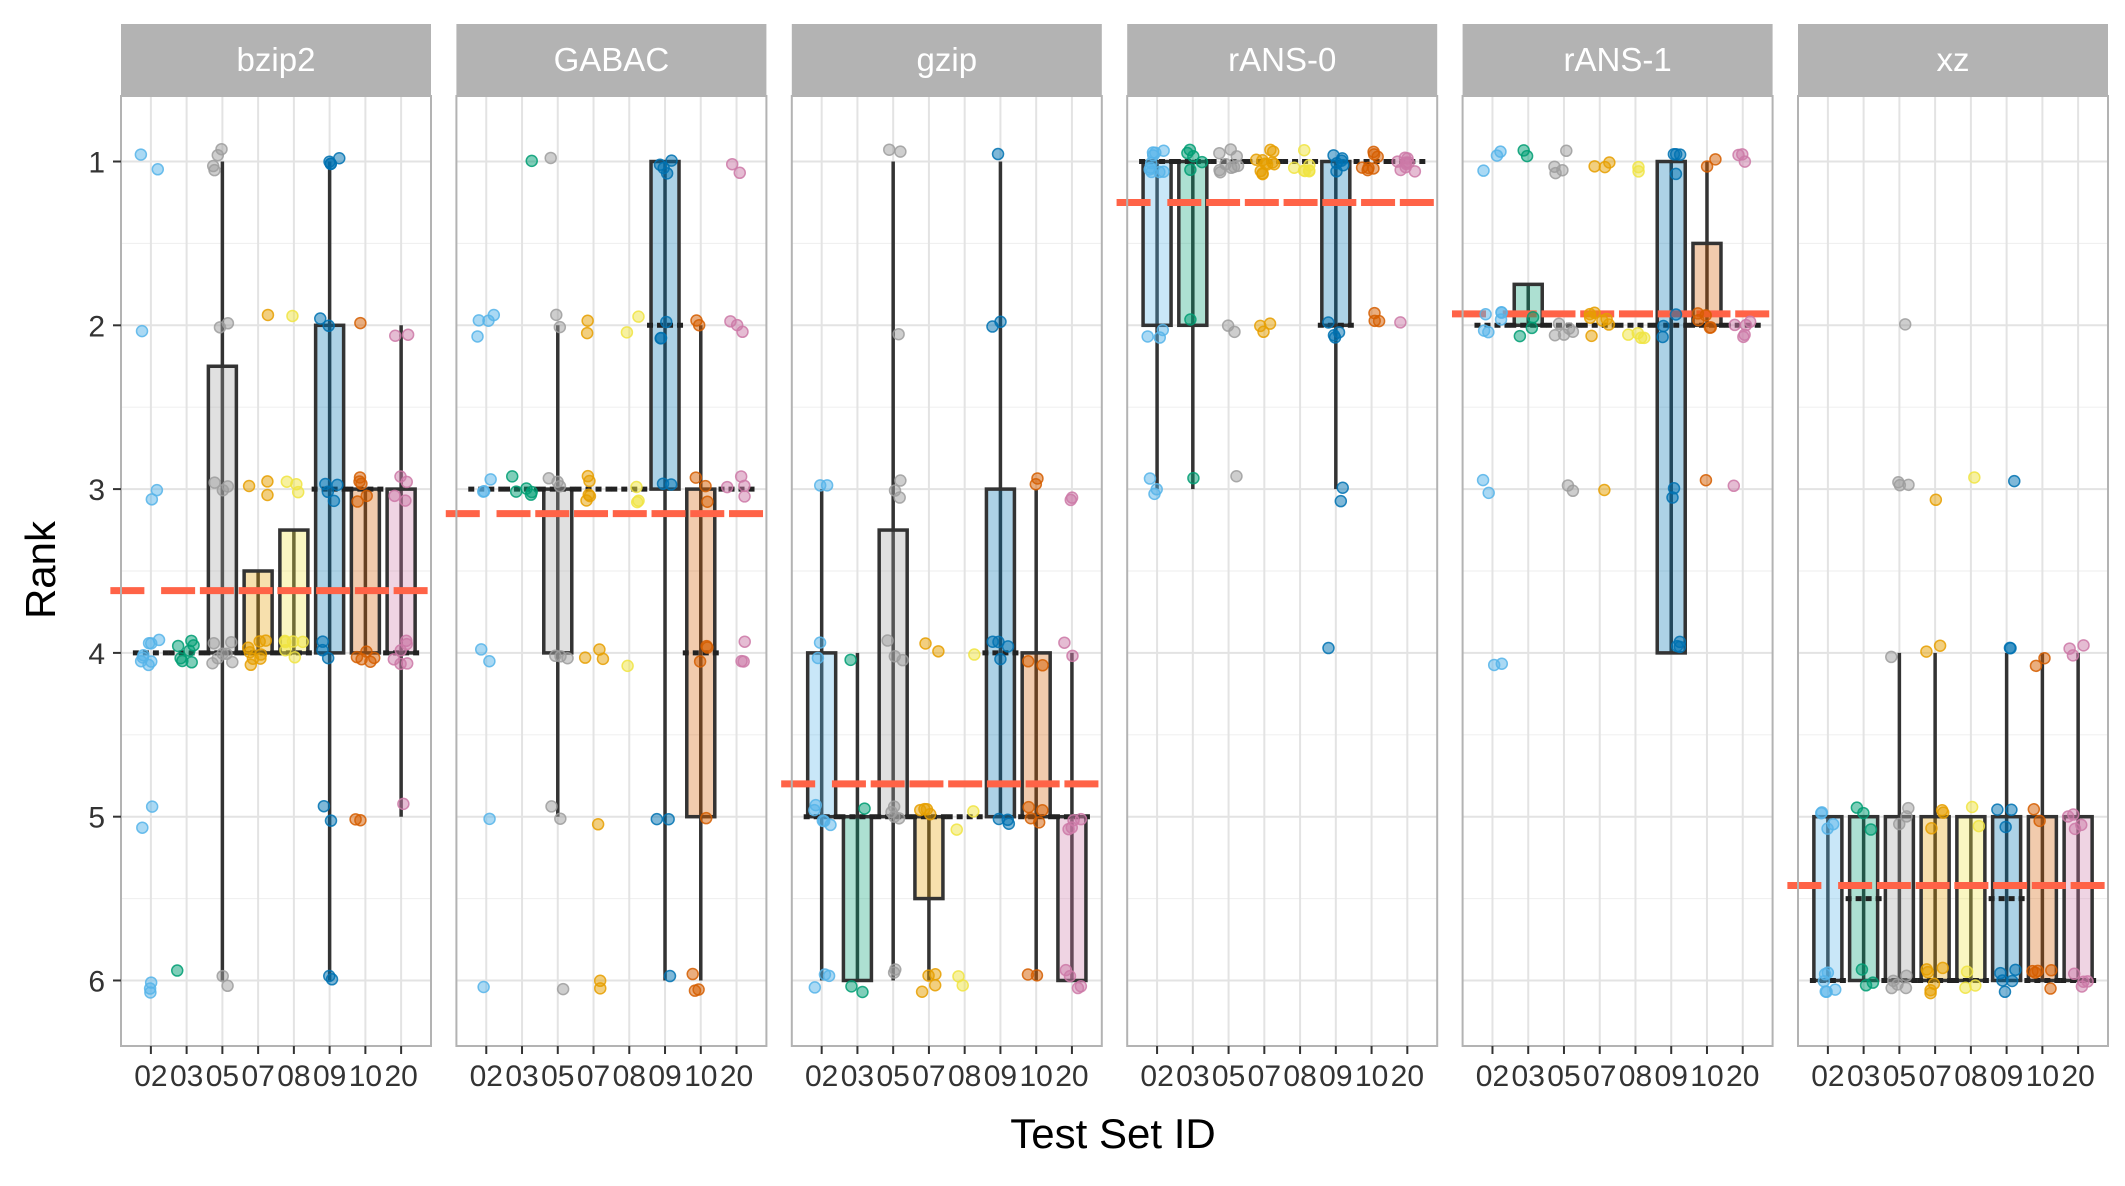  Describe the element at coordinates (365, 1076) in the screenshot. I see `x-tick-label: 10` at that location.